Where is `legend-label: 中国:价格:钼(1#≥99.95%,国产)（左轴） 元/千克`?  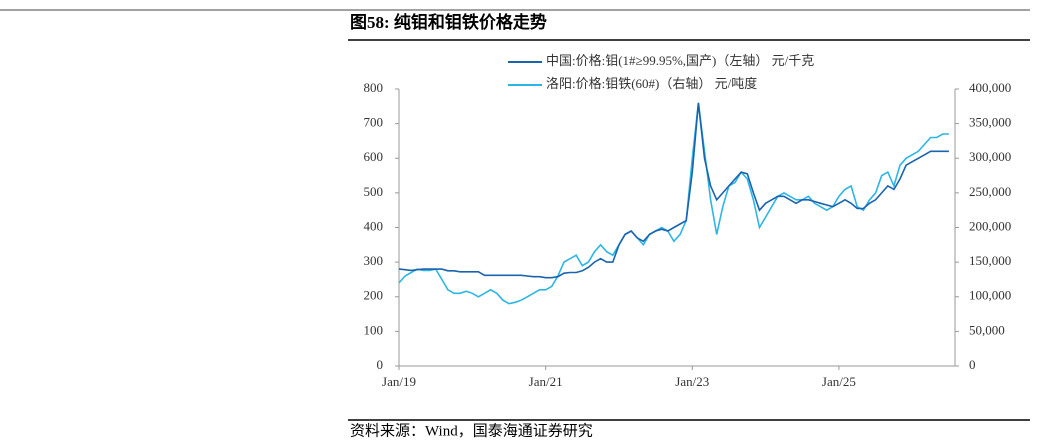
legend-label: 中国:价格:钼(1#≥99.95%,国产)（左轴） 元/千克 is located at coordinates (680, 60).